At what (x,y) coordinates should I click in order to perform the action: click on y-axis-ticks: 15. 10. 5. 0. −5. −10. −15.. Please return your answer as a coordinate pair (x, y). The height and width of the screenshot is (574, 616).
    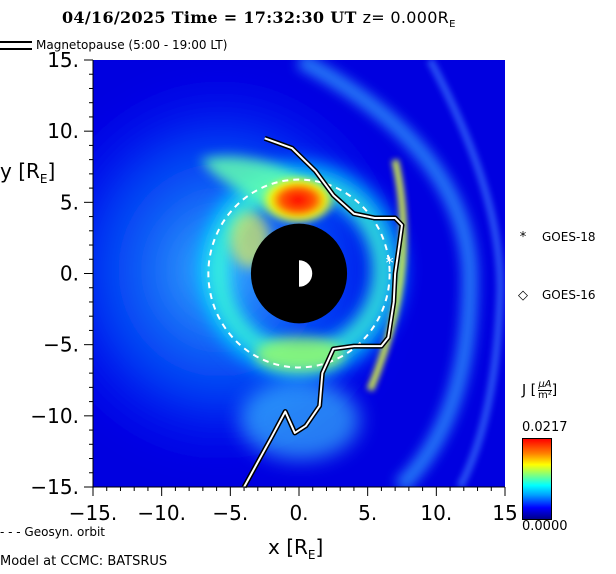
    Looking at the image, I should click on (61, 273).